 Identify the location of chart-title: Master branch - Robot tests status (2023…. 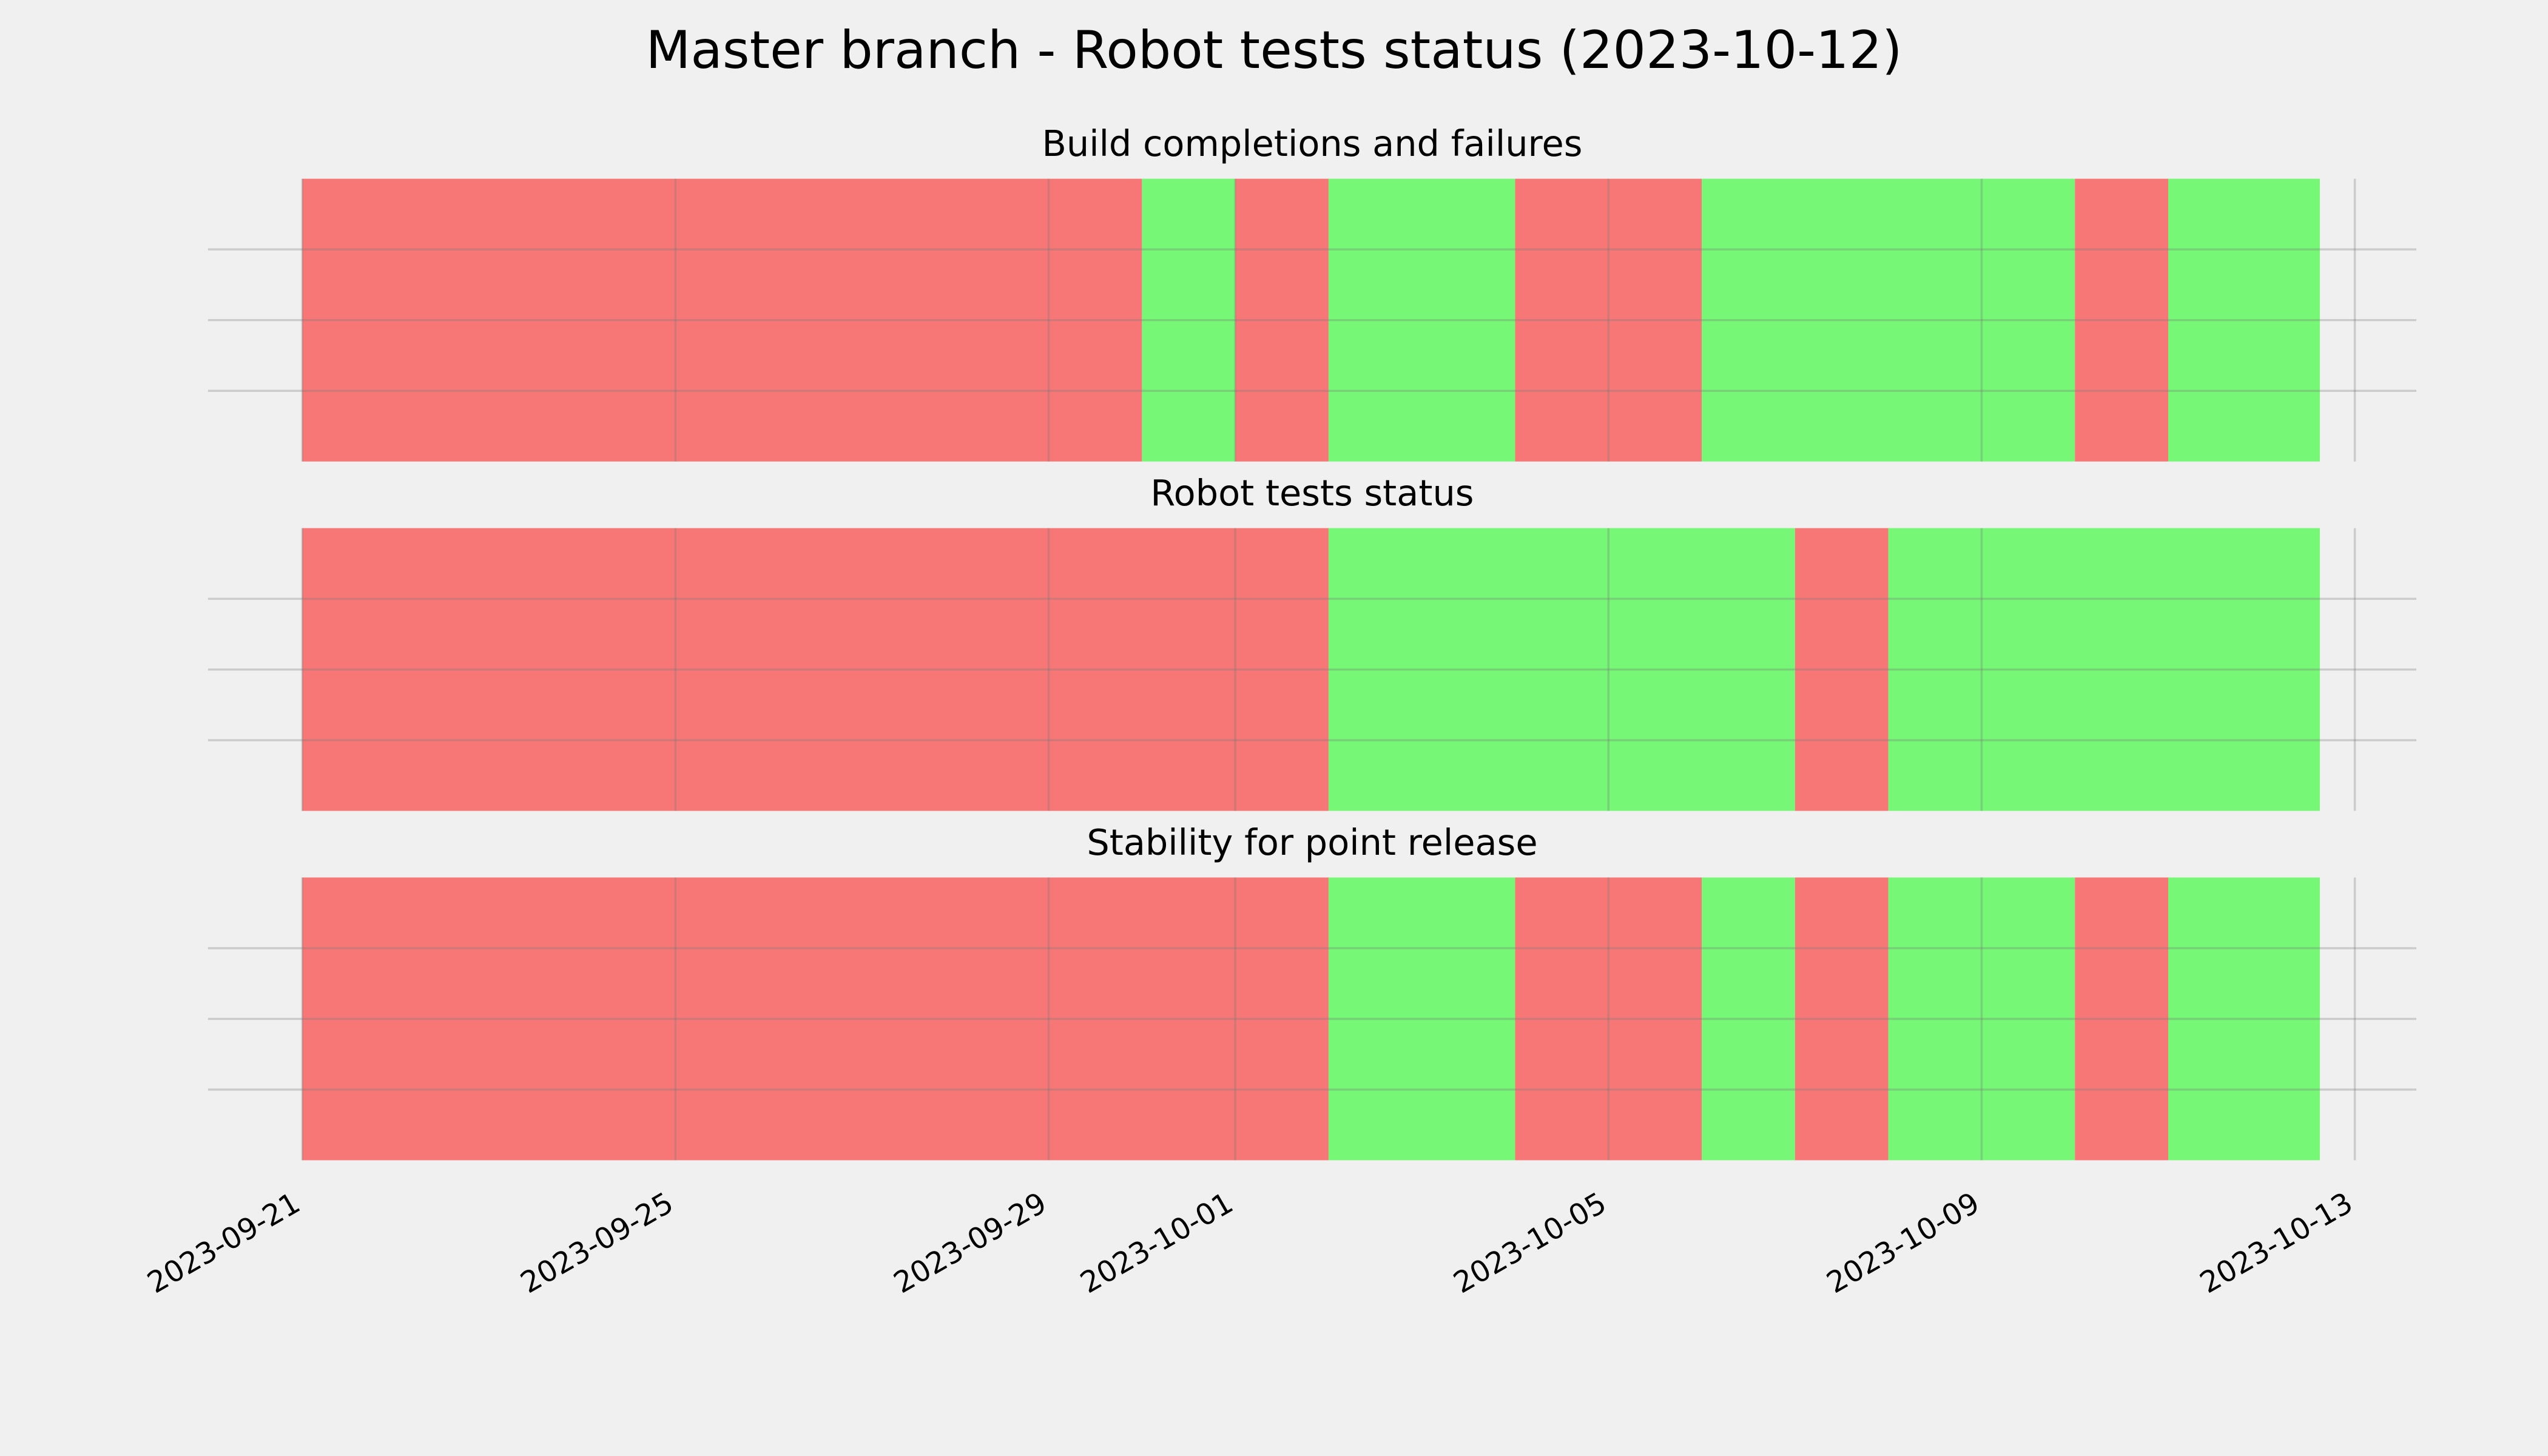
(1273, 50).